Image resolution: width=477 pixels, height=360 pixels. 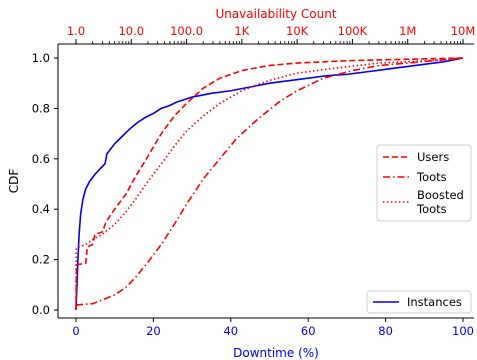 What do you see at coordinates (41, 108) in the screenshot?
I see `y-tick-label: 0.8` at bounding box center [41, 108].